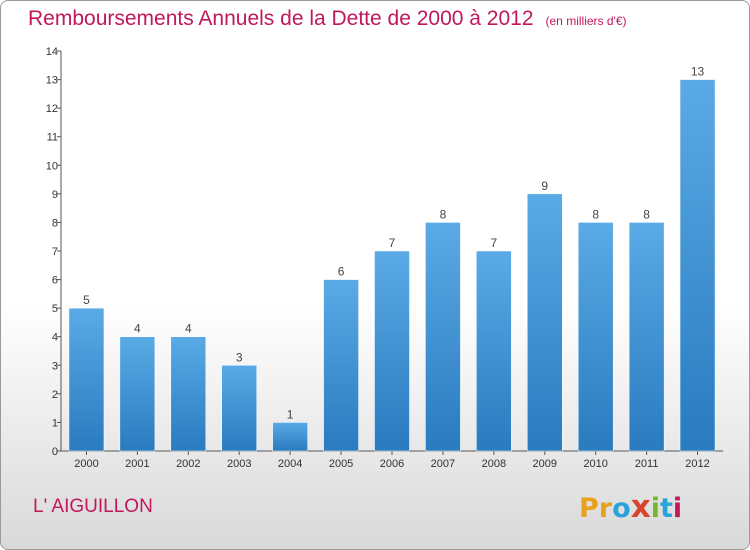 This screenshot has height=550, width=750. What do you see at coordinates (86, 464) in the screenshot?
I see `x-tick-label-2000: 2000` at bounding box center [86, 464].